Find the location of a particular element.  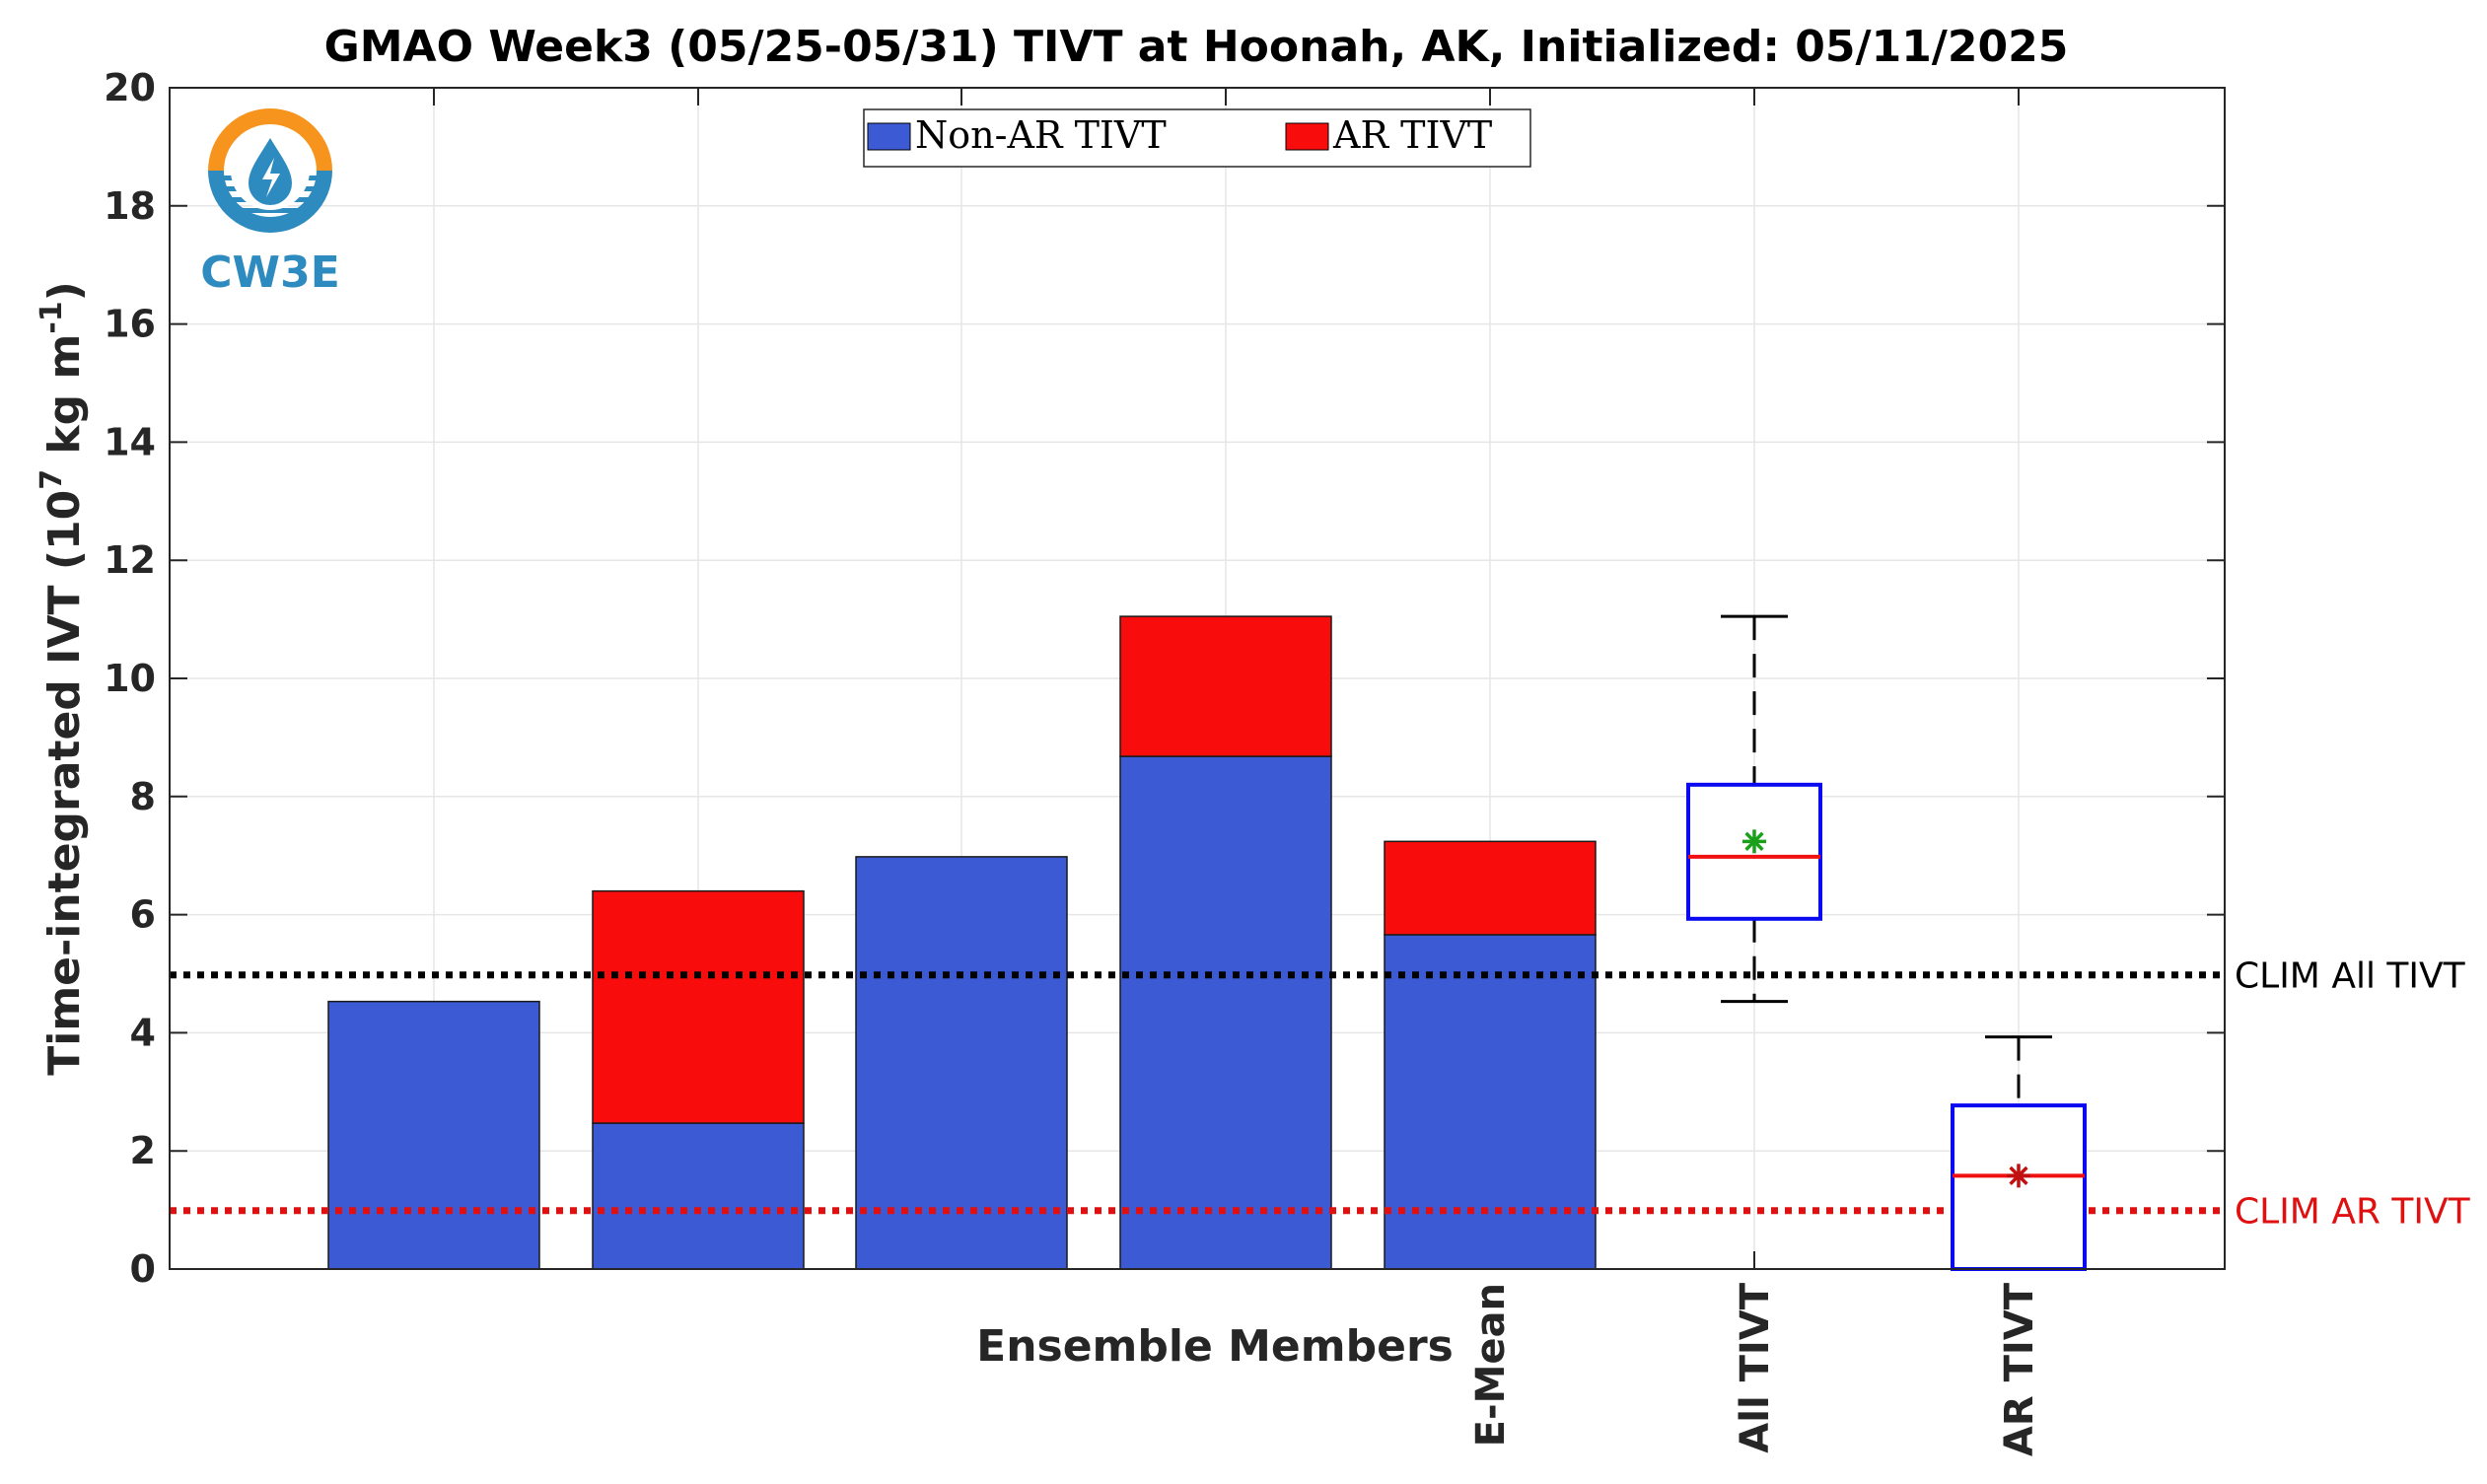

y-tick-label: 8 is located at coordinates (143, 796).